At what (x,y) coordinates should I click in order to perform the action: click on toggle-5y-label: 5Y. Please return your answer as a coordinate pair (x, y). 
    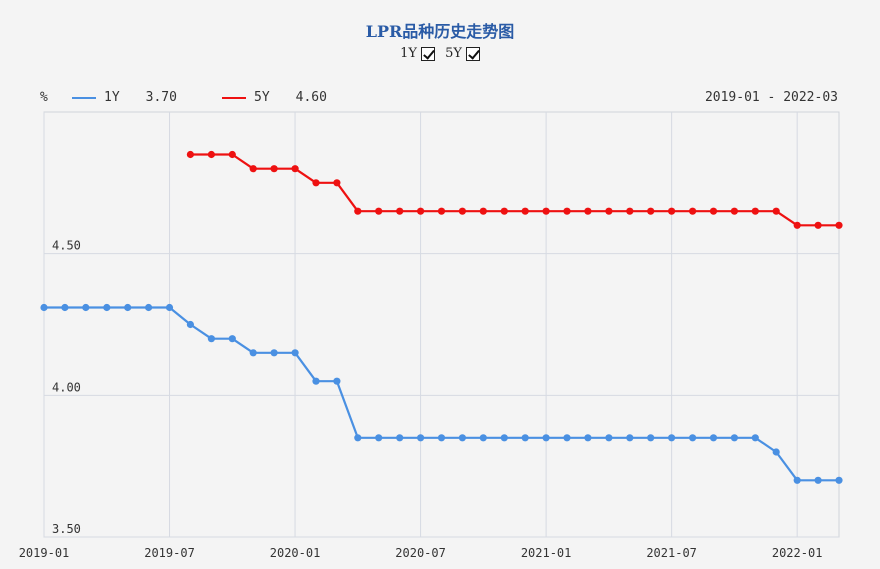
    Looking at the image, I should click on (453, 53).